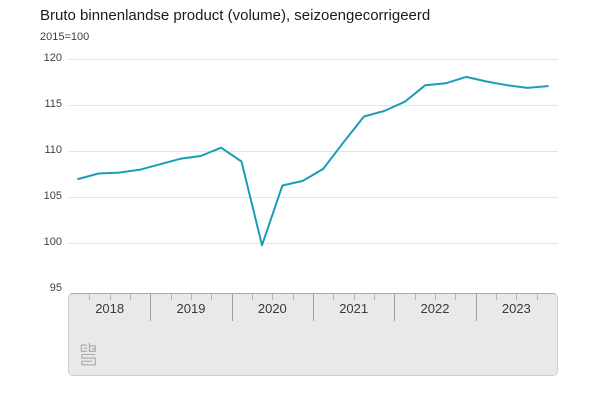 The image size is (600, 400). Describe the element at coordinates (516, 308) in the screenshot. I see `timeline-year-label: 2023` at that location.